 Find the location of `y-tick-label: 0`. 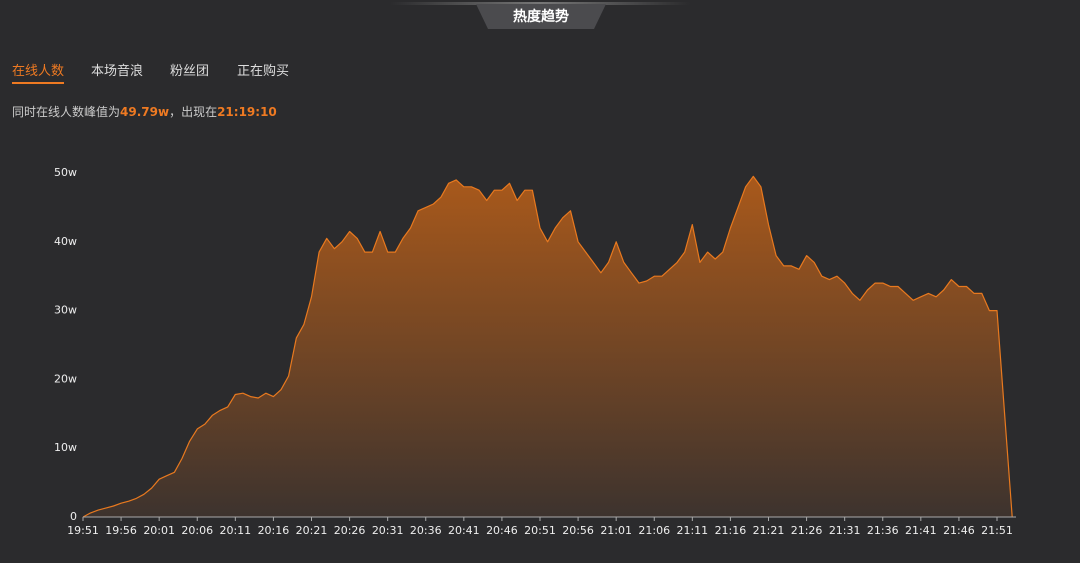

y-tick-label: 0 is located at coordinates (73, 516).